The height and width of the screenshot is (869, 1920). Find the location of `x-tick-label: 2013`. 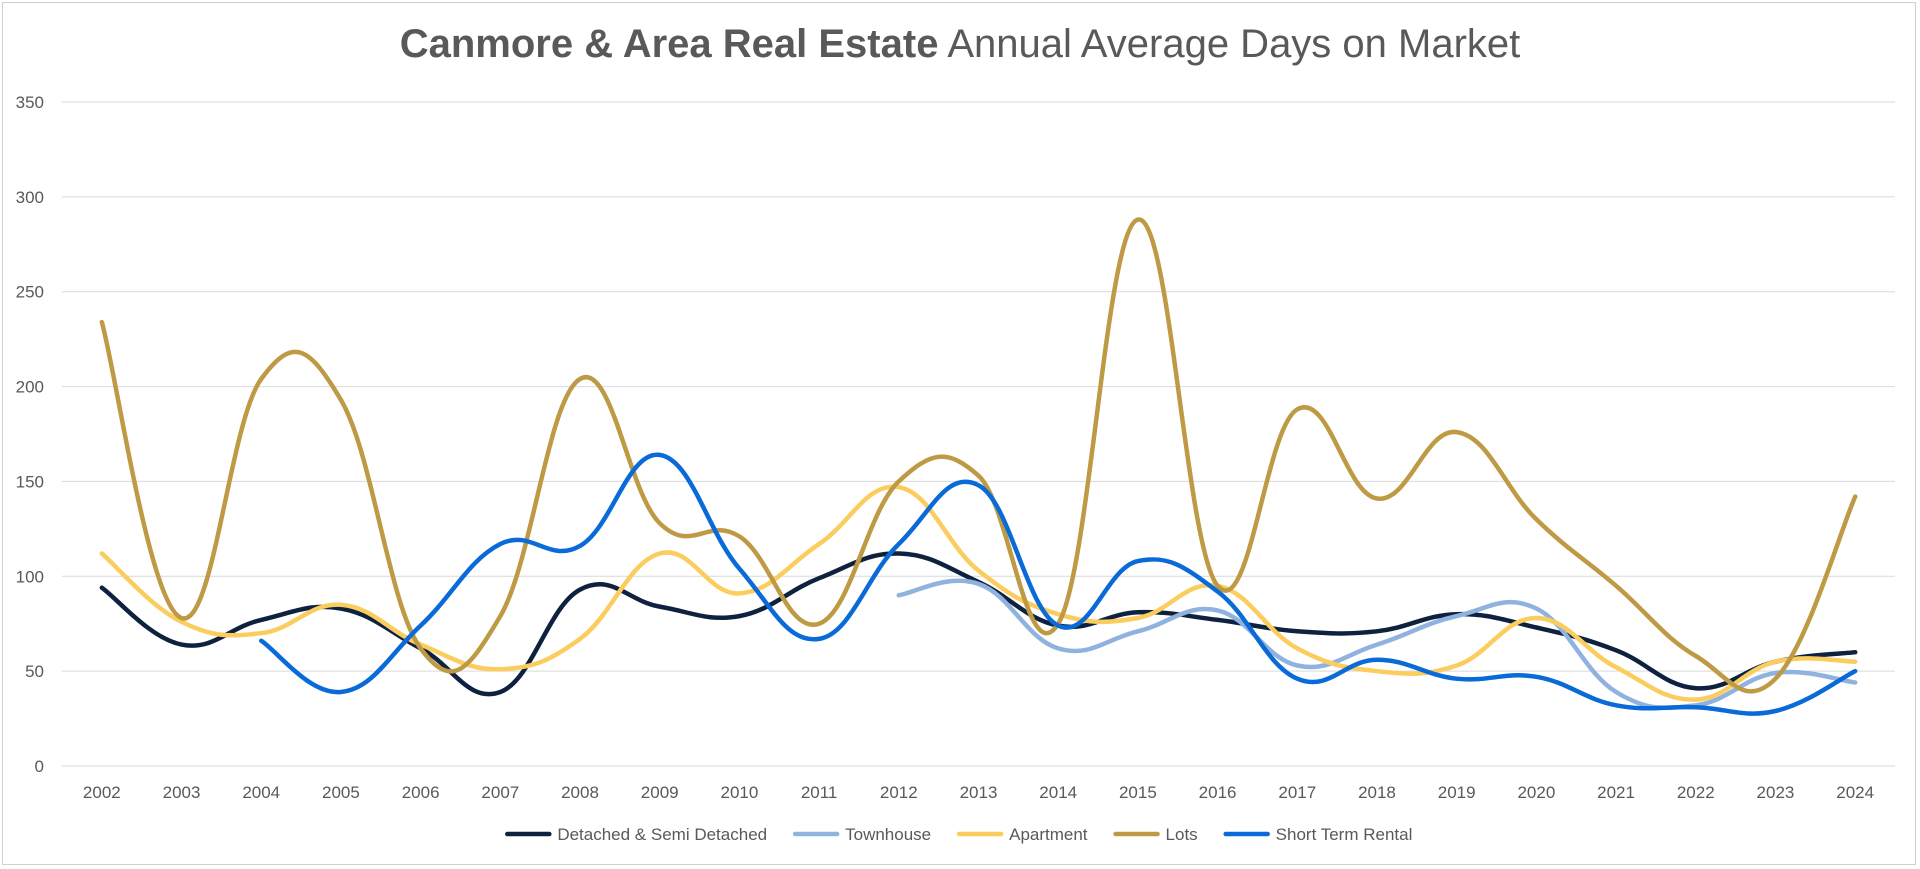

x-tick-label: 2013 is located at coordinates (979, 792).